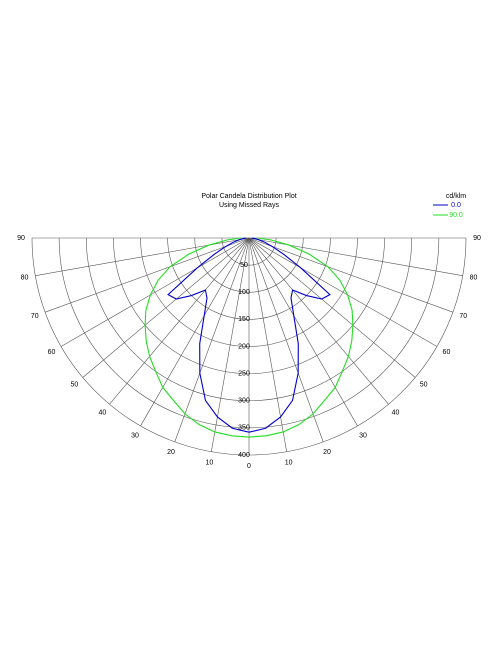  I want to click on angle-label: 0, so click(249, 466).